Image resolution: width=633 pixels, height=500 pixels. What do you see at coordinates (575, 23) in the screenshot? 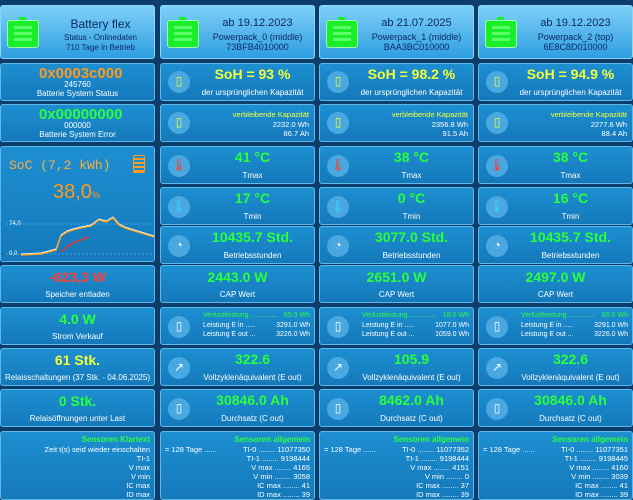
I see `pack2-date: ab 19.12.2023` at bounding box center [575, 23].